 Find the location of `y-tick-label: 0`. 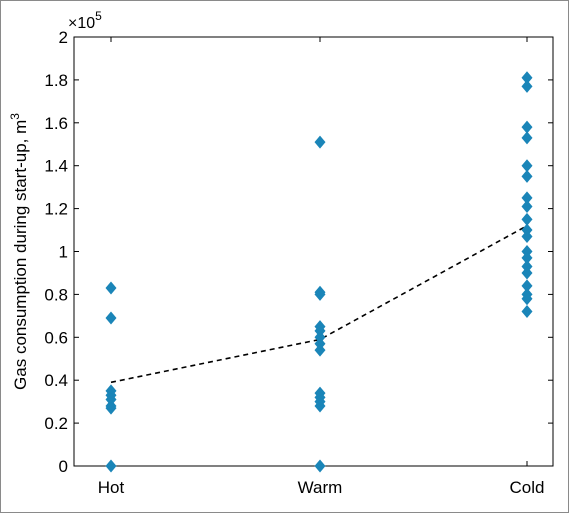

y-tick-label: 0 is located at coordinates (63, 466).